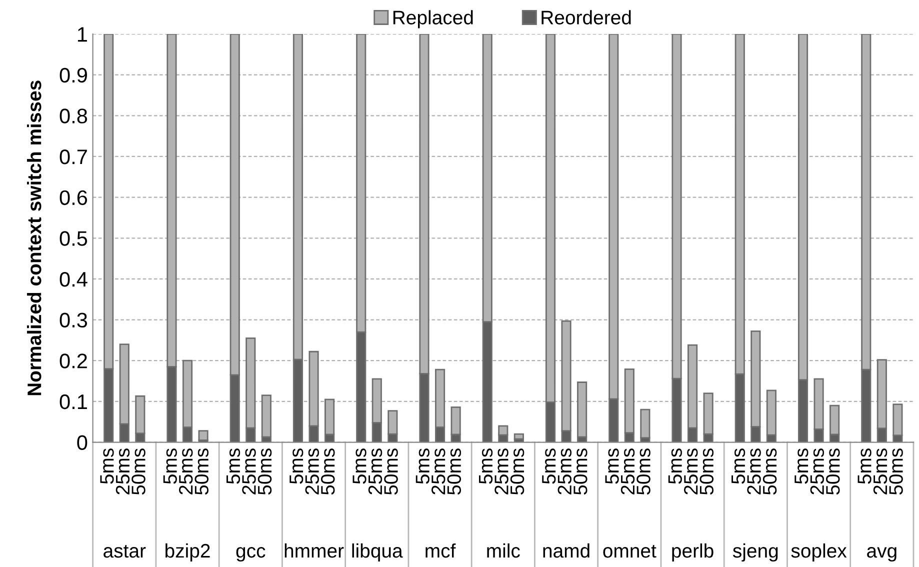  I want to click on text: gcc, so click(251, 554).